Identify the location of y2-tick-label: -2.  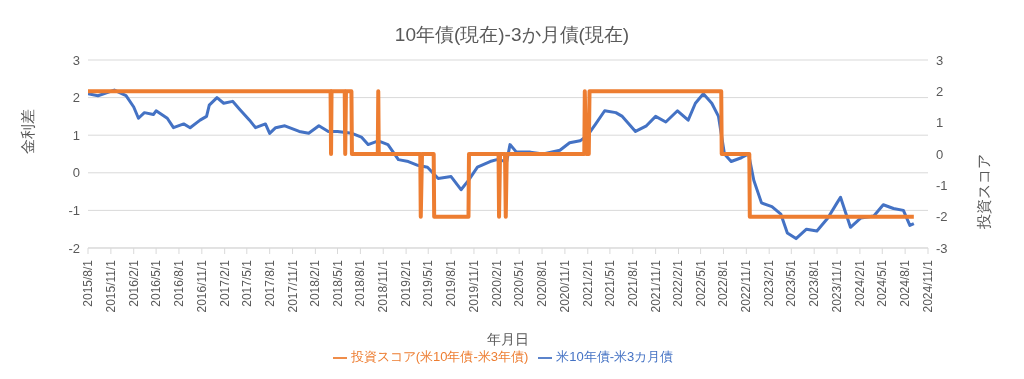
(942, 217).